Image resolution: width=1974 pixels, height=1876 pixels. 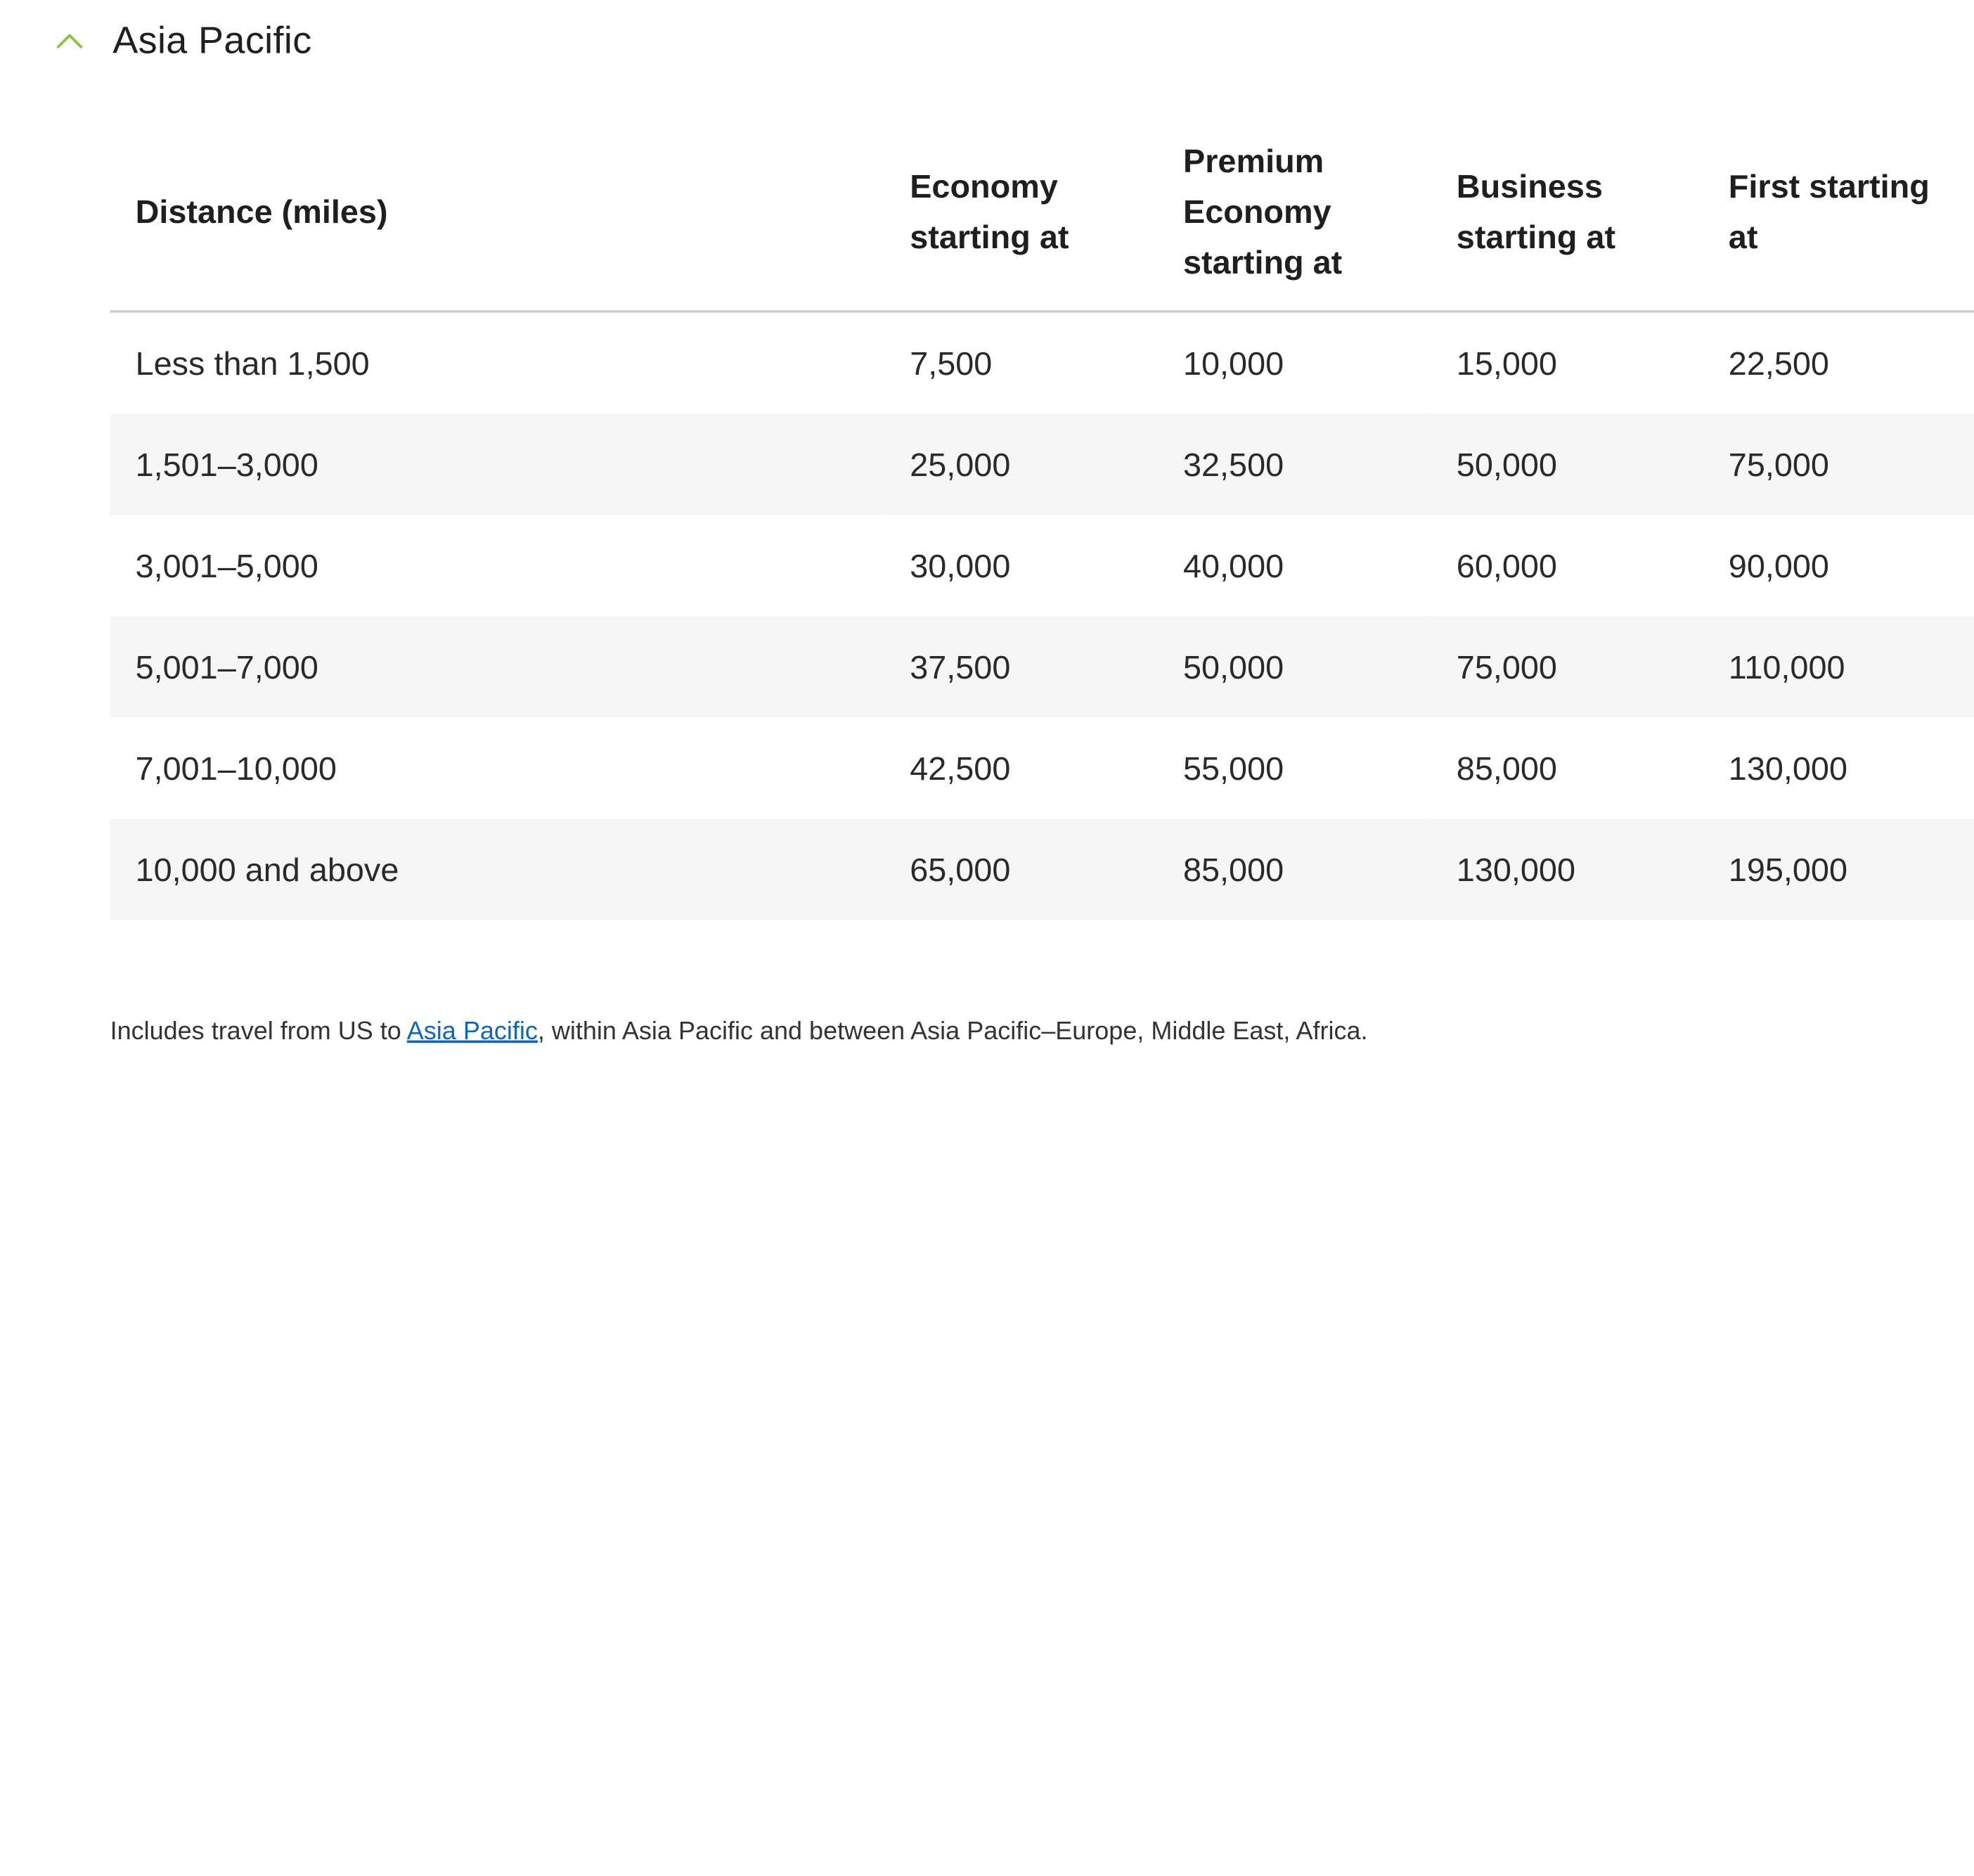 What do you see at coordinates (1021, 667) in the screenshot?
I see `economy-cell: 37,500` at bounding box center [1021, 667].